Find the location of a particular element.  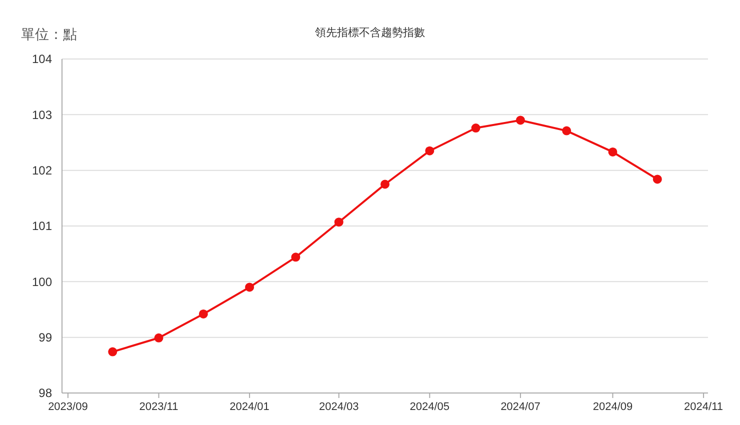

x-tick-label: 2023/11 is located at coordinates (158, 407).